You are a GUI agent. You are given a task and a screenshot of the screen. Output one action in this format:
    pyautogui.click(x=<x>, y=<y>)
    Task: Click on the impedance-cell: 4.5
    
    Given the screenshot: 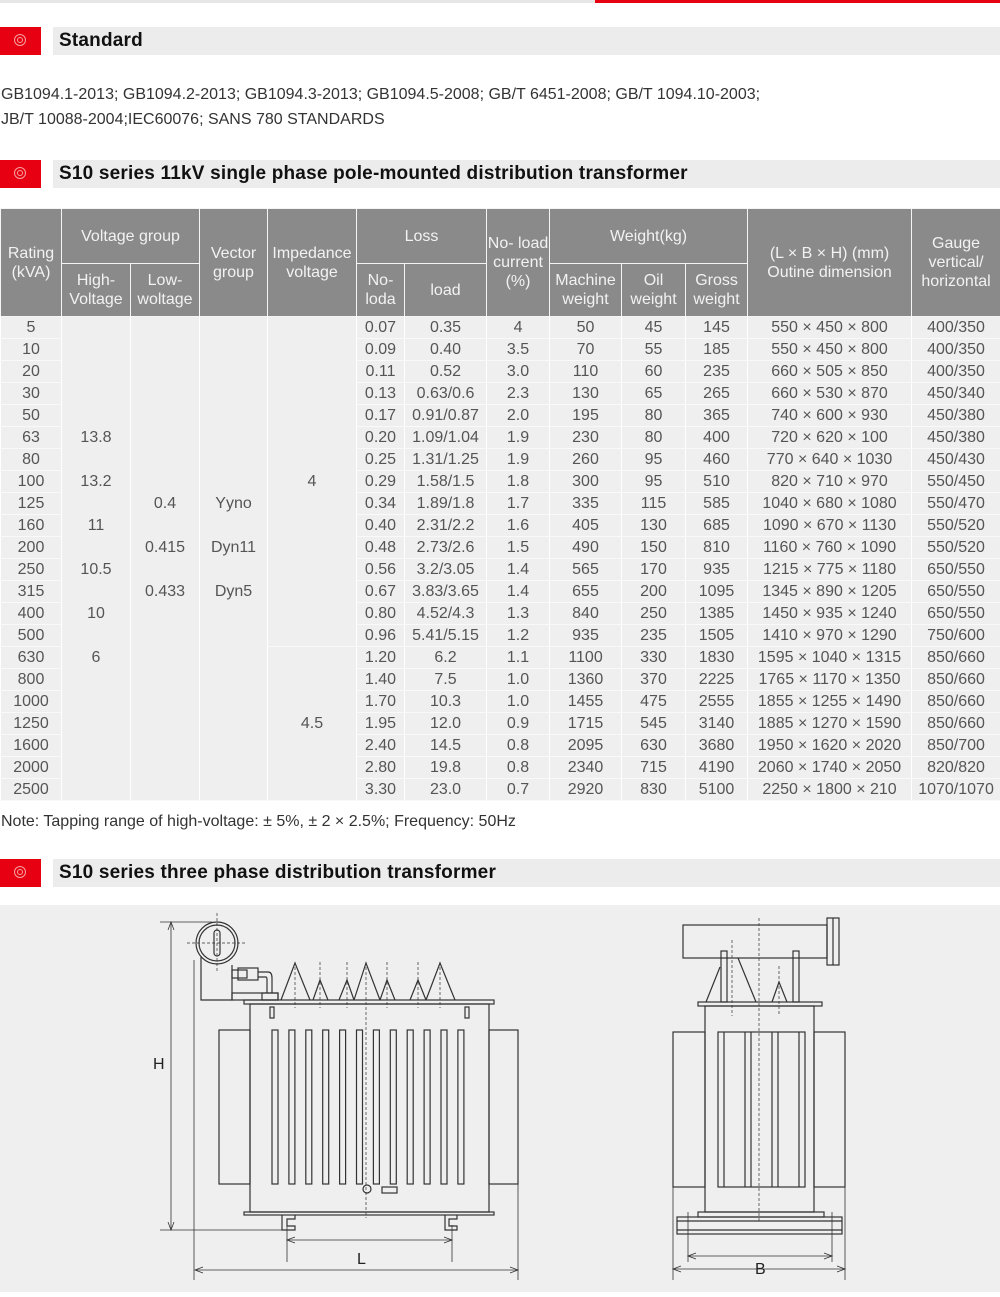 What is the action you would take?
    pyautogui.click(x=312, y=724)
    